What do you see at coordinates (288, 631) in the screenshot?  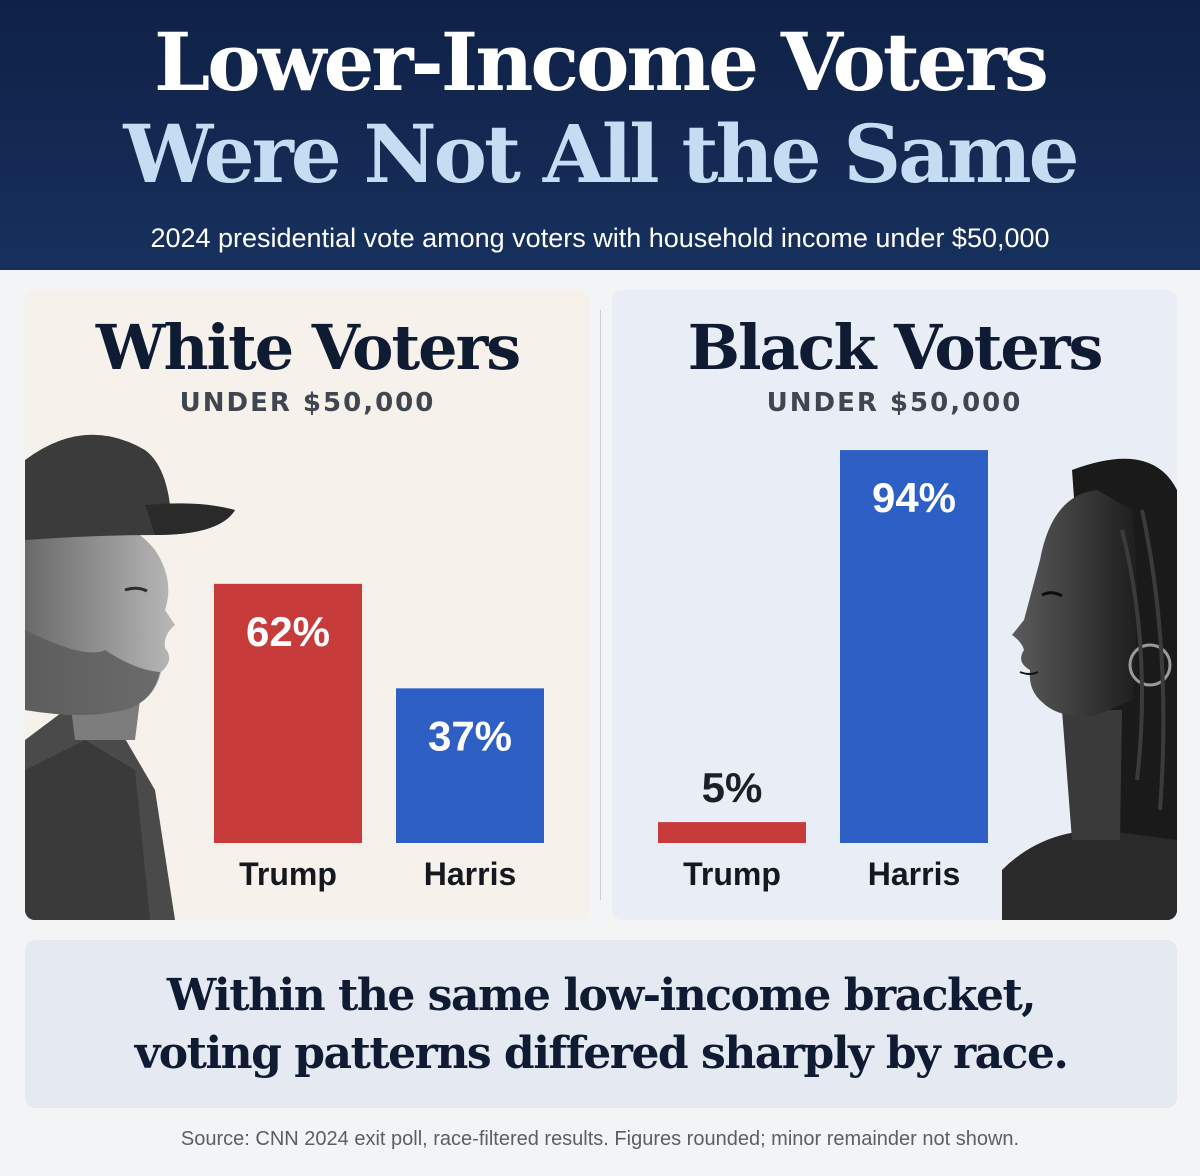 I see `white-value-label-trump: 62%` at bounding box center [288, 631].